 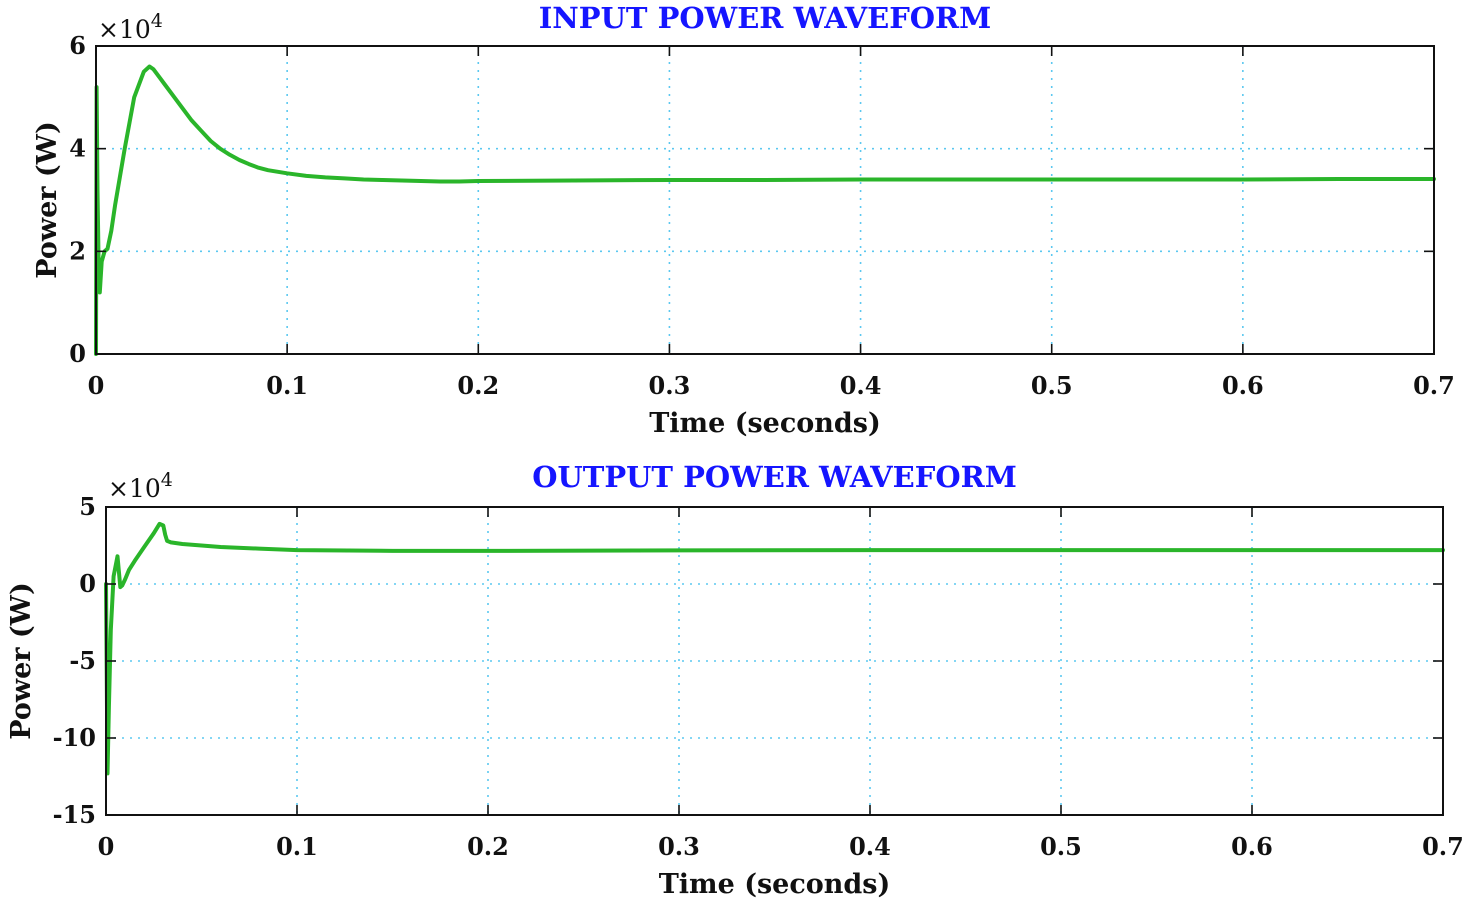 I want to click on output-x-tick-label: 0.6, so click(x=1252, y=846).